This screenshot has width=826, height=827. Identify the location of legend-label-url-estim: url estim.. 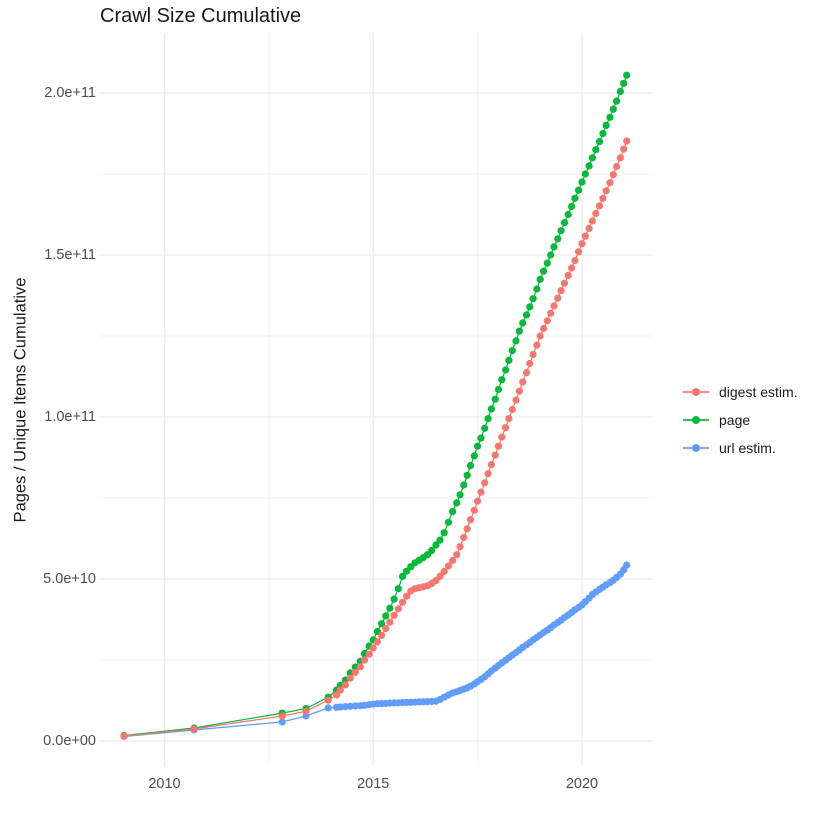
(747, 448).